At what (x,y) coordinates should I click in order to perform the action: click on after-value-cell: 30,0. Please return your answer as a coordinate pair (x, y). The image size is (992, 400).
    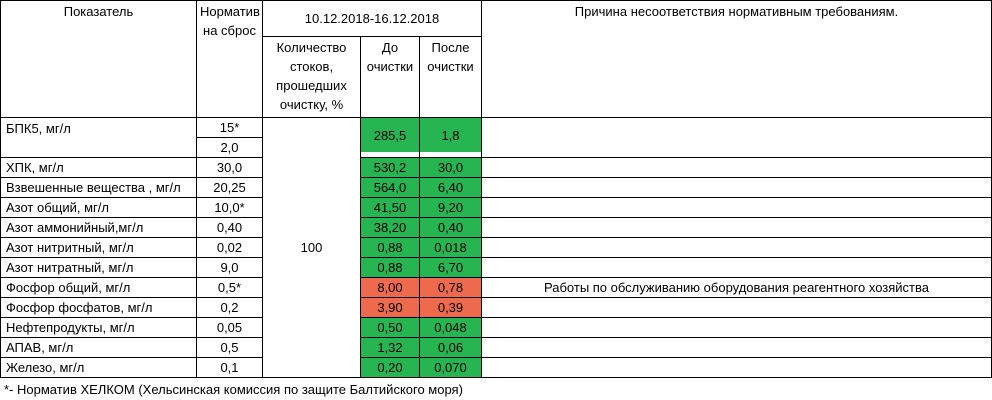
    Looking at the image, I should click on (450, 167).